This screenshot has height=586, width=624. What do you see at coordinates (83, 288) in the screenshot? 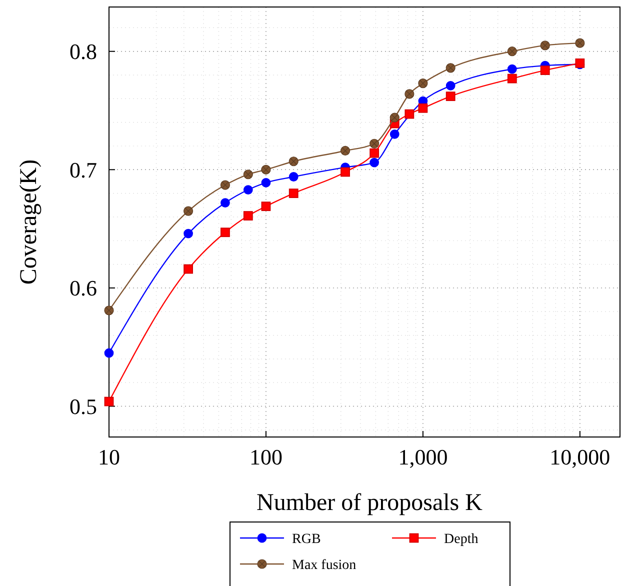
I see `y-tick-label: 0.6` at bounding box center [83, 288].